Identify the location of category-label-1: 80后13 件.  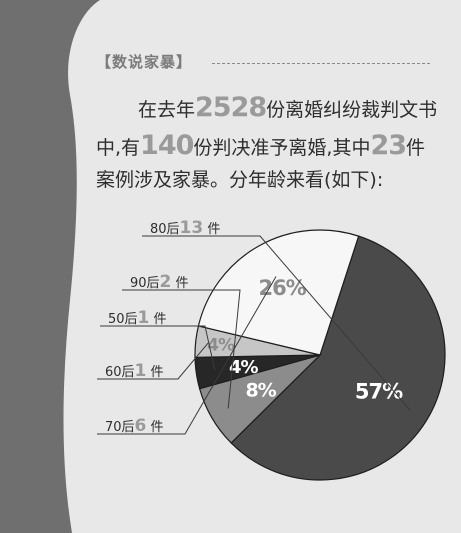
(185, 228).